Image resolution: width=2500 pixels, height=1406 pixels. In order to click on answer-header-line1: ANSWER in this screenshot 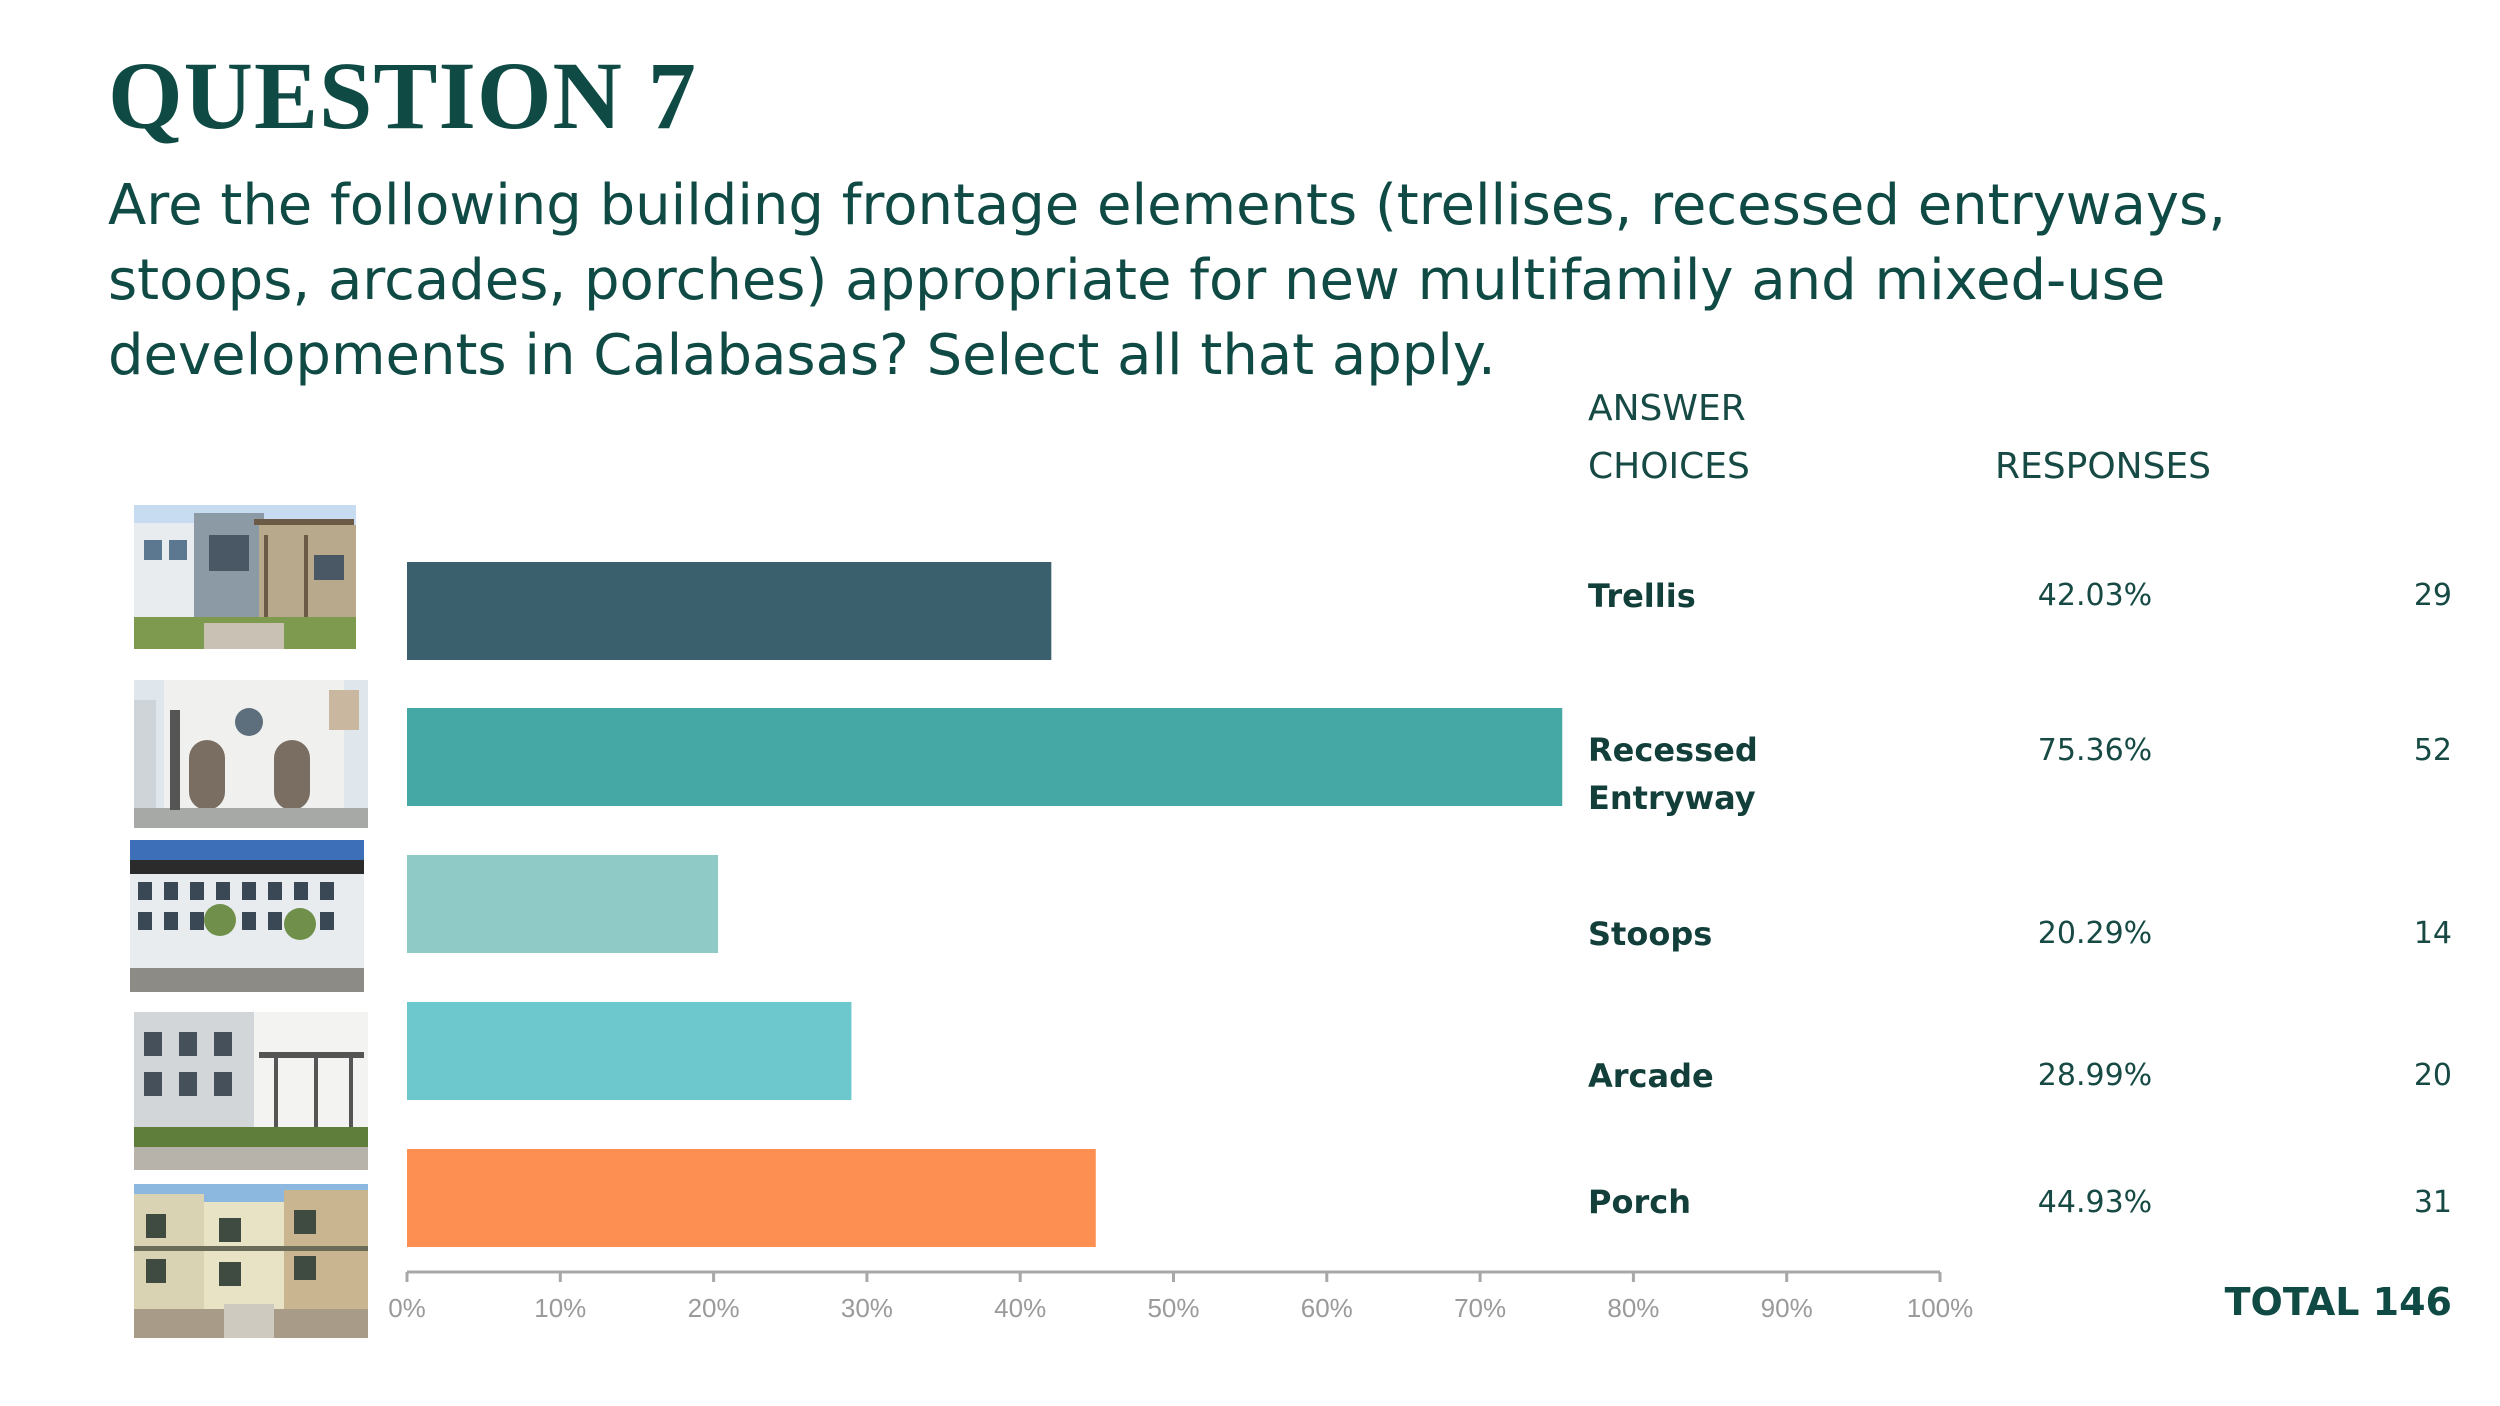, I will do `click(1667, 408)`.